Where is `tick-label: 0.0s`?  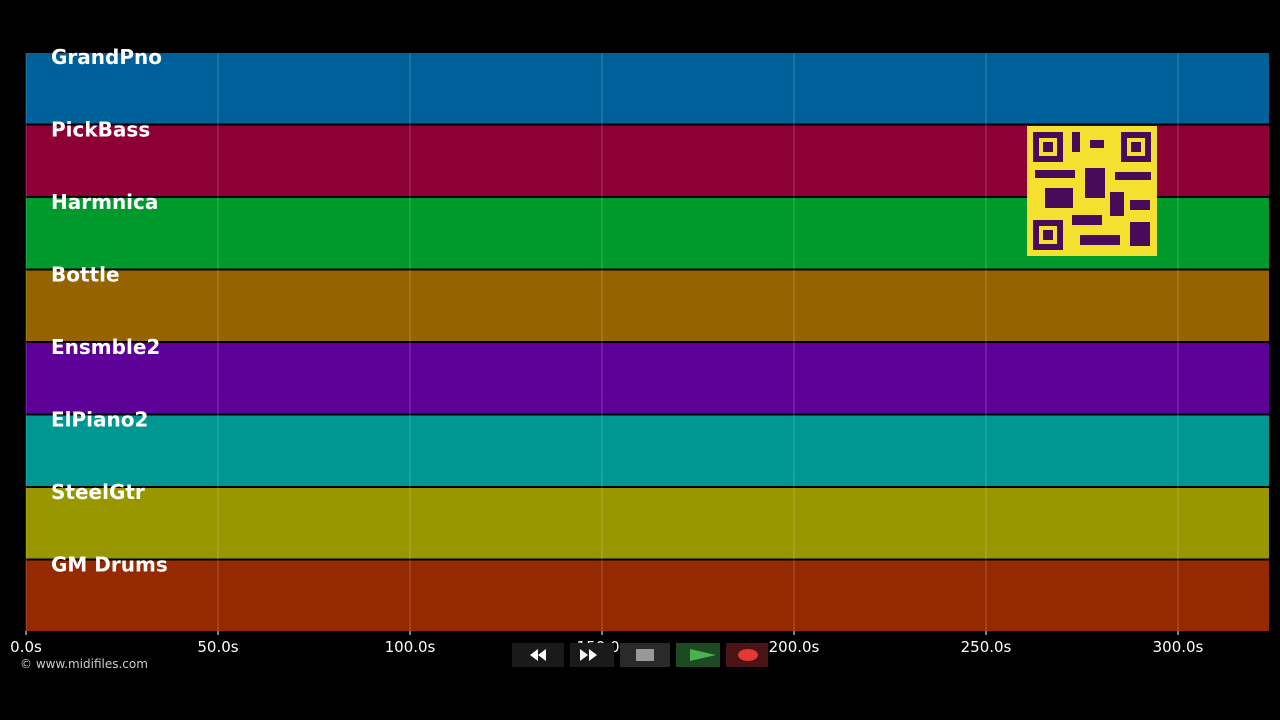 tick-label: 0.0s is located at coordinates (26, 647).